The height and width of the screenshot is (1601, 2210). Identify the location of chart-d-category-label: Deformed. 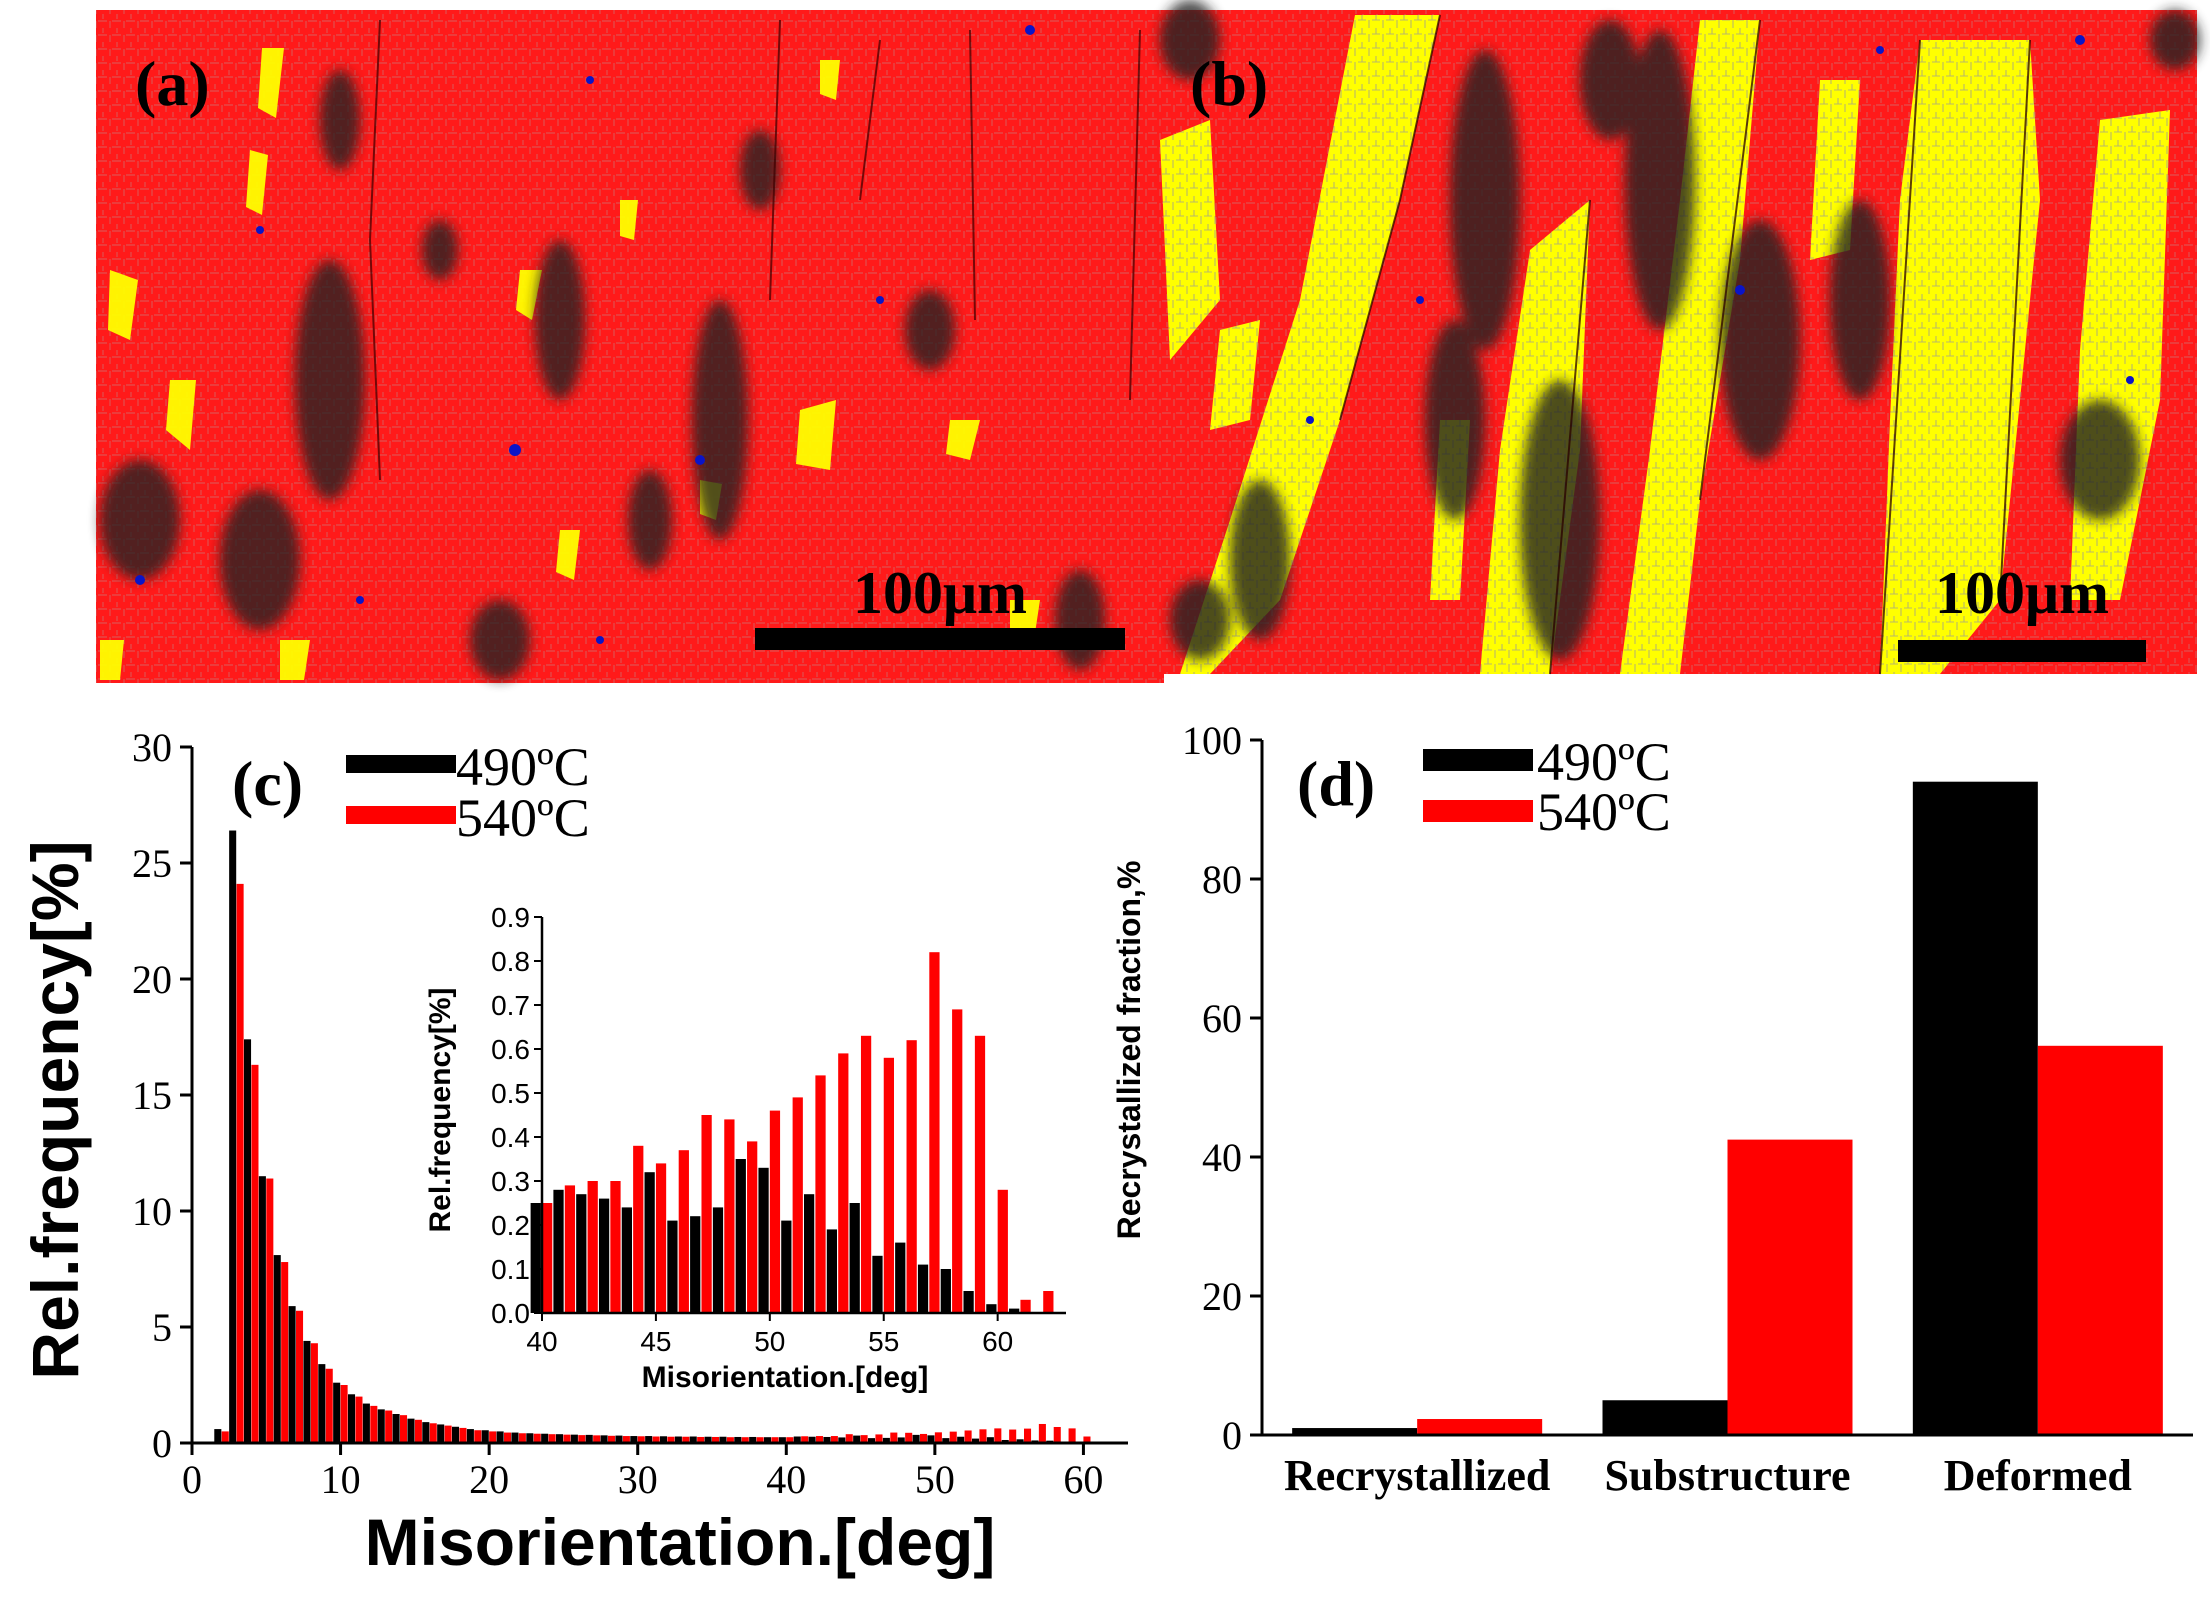
(2038, 1475).